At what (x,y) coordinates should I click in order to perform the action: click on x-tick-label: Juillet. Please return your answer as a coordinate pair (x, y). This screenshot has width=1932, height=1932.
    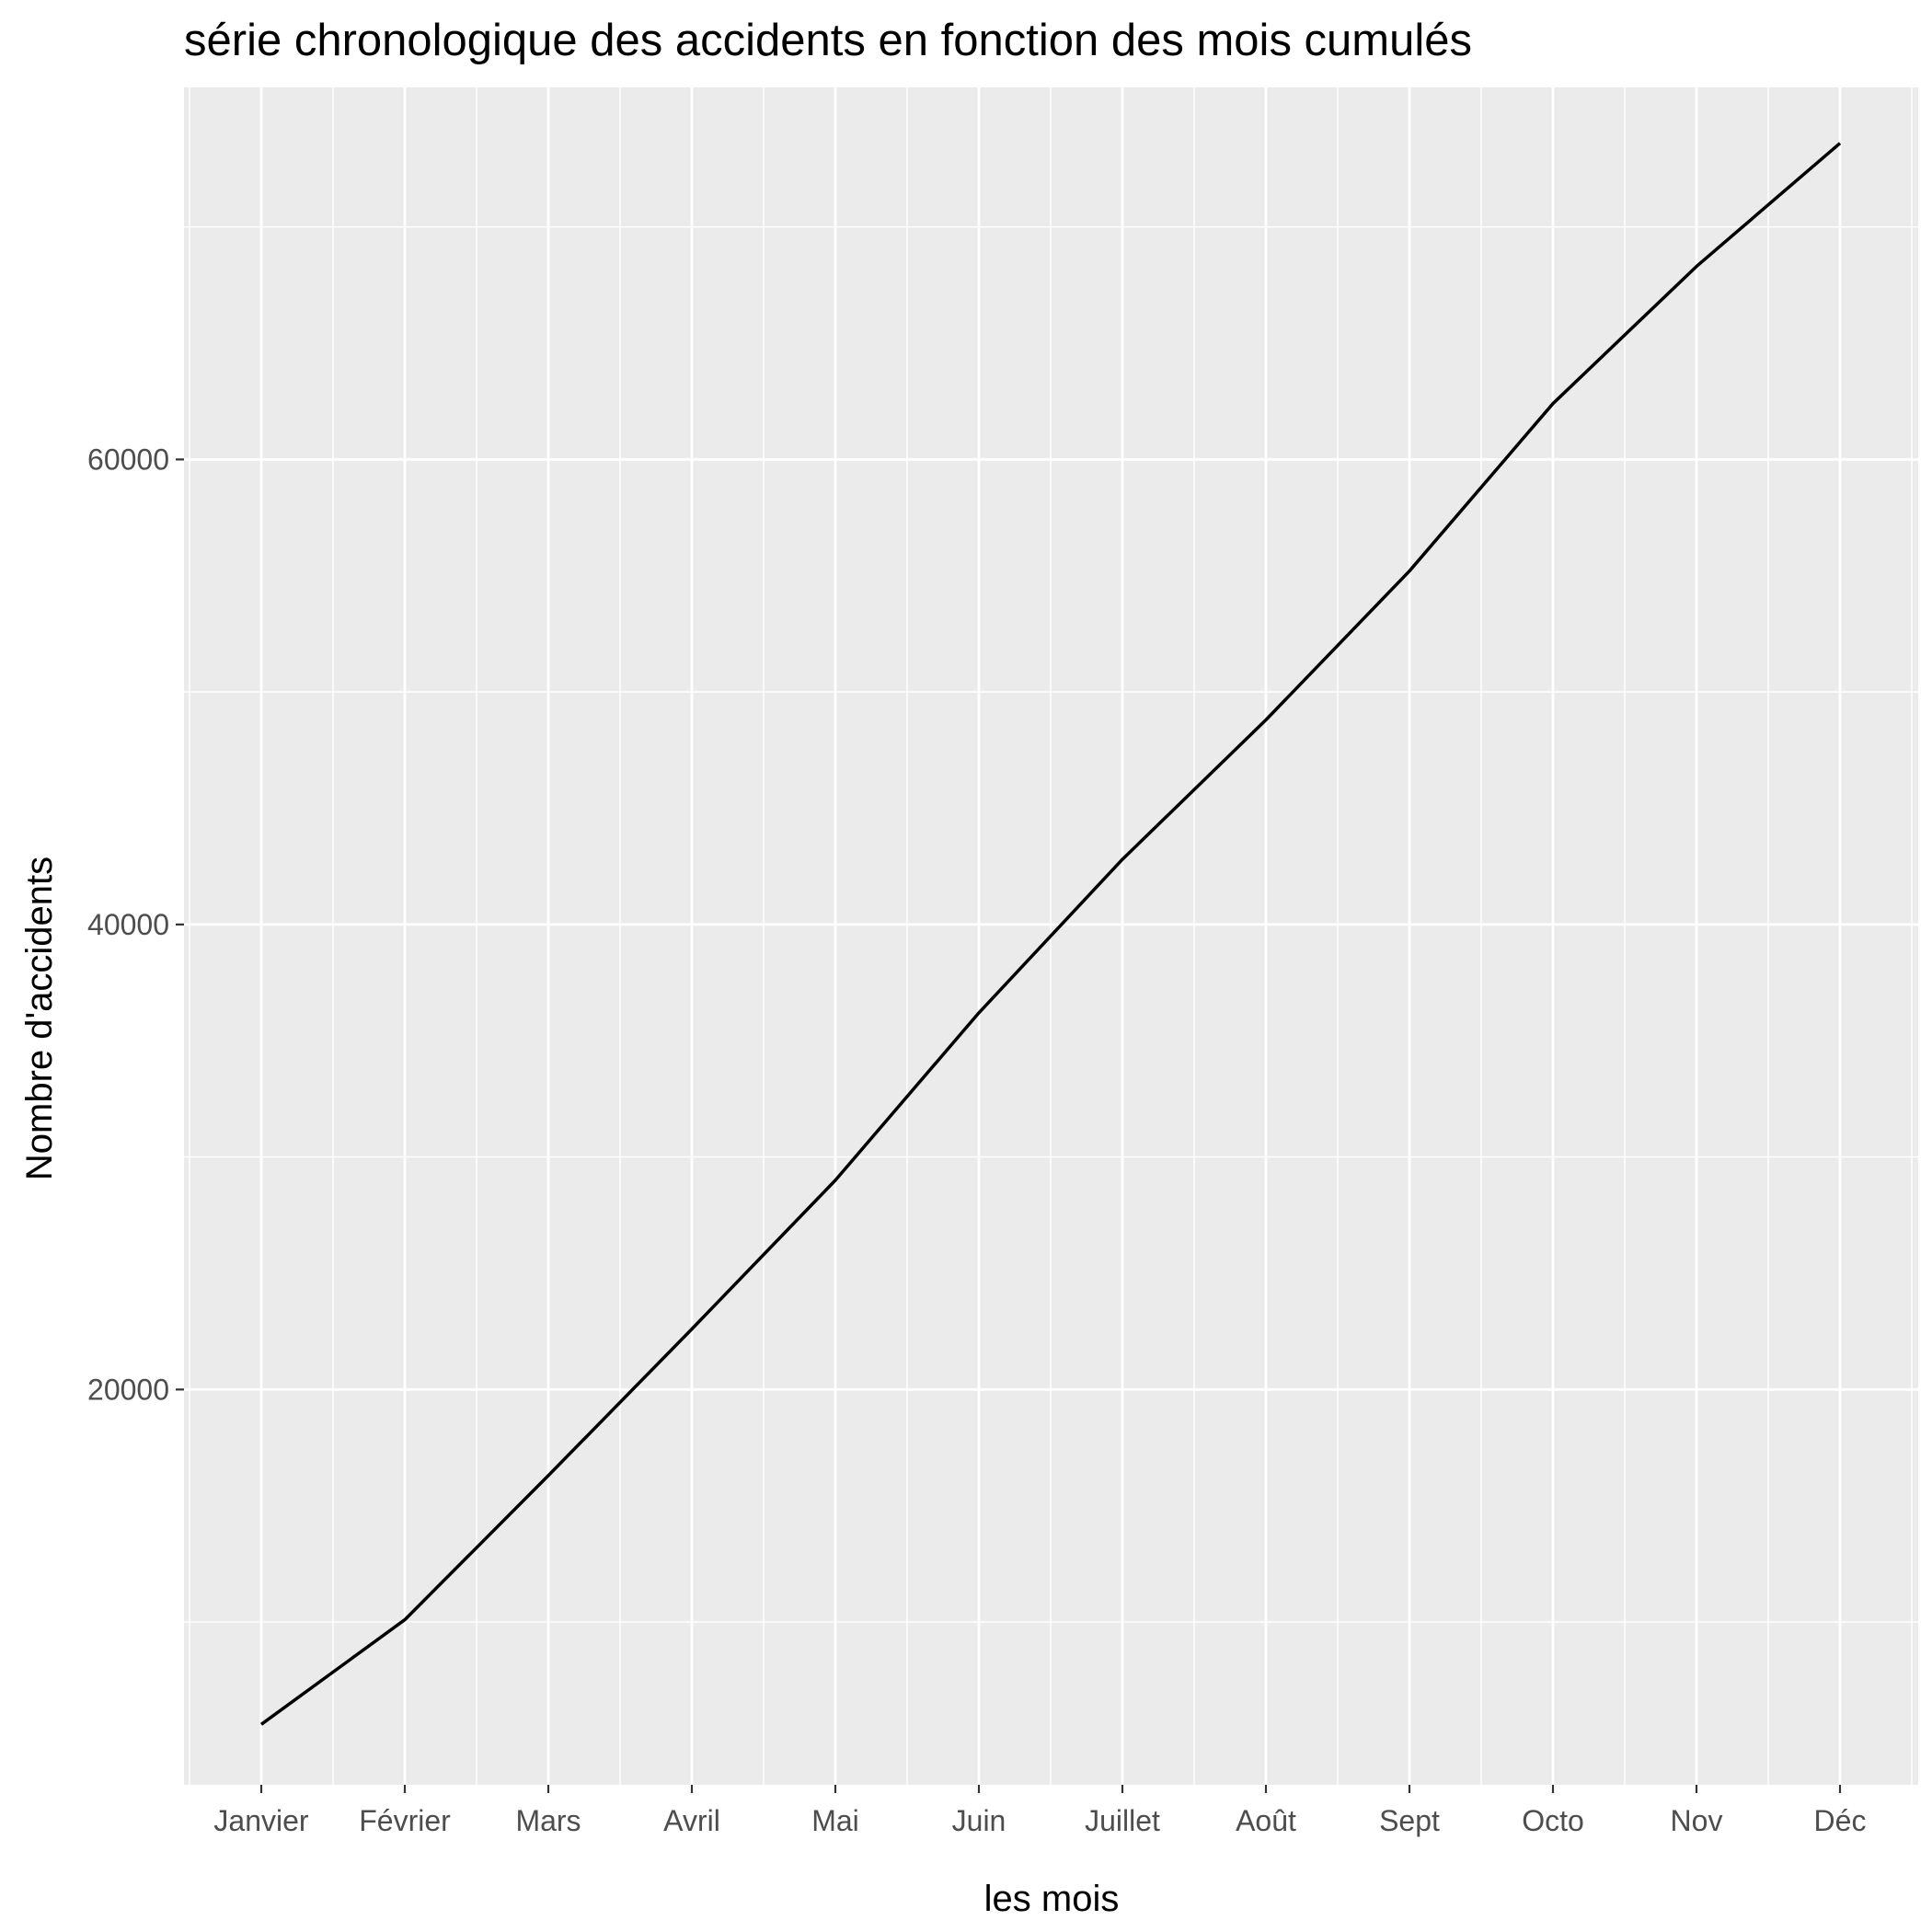
    Looking at the image, I should click on (1122, 1820).